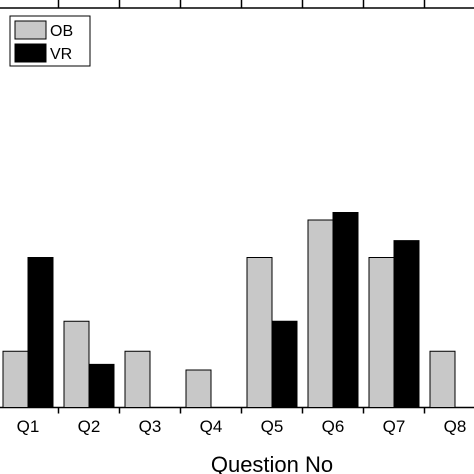 The image size is (474, 474). What do you see at coordinates (40, 332) in the screenshot?
I see `bar-vr-q1` at bounding box center [40, 332].